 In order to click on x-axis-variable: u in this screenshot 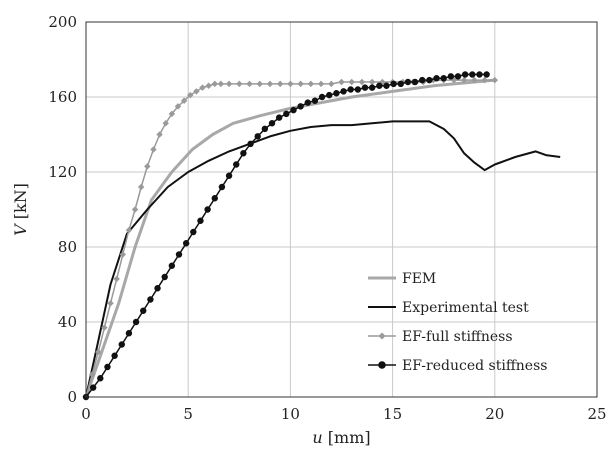, I will do `click(317, 437)`.